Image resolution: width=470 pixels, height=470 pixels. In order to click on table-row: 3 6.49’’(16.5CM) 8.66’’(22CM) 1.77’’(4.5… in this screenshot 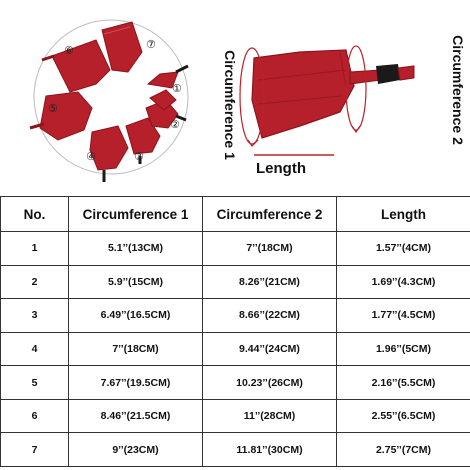, I will do `click(235, 315)`.